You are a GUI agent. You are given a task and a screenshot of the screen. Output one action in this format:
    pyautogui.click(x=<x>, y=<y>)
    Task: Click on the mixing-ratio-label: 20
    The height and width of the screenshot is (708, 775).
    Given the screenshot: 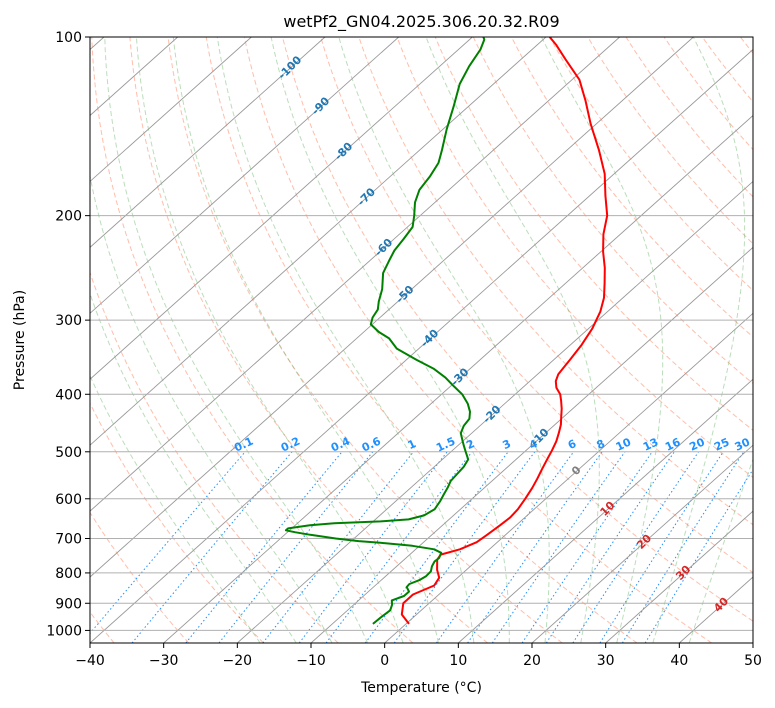 What is the action you would take?
    pyautogui.click(x=697, y=444)
    